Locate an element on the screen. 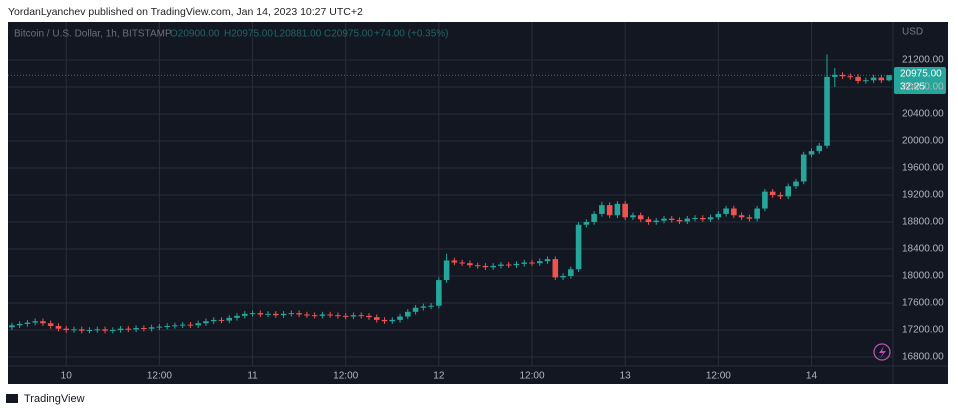 The width and height of the screenshot is (958, 414). legend-close: C20975.00 is located at coordinates (348, 34).